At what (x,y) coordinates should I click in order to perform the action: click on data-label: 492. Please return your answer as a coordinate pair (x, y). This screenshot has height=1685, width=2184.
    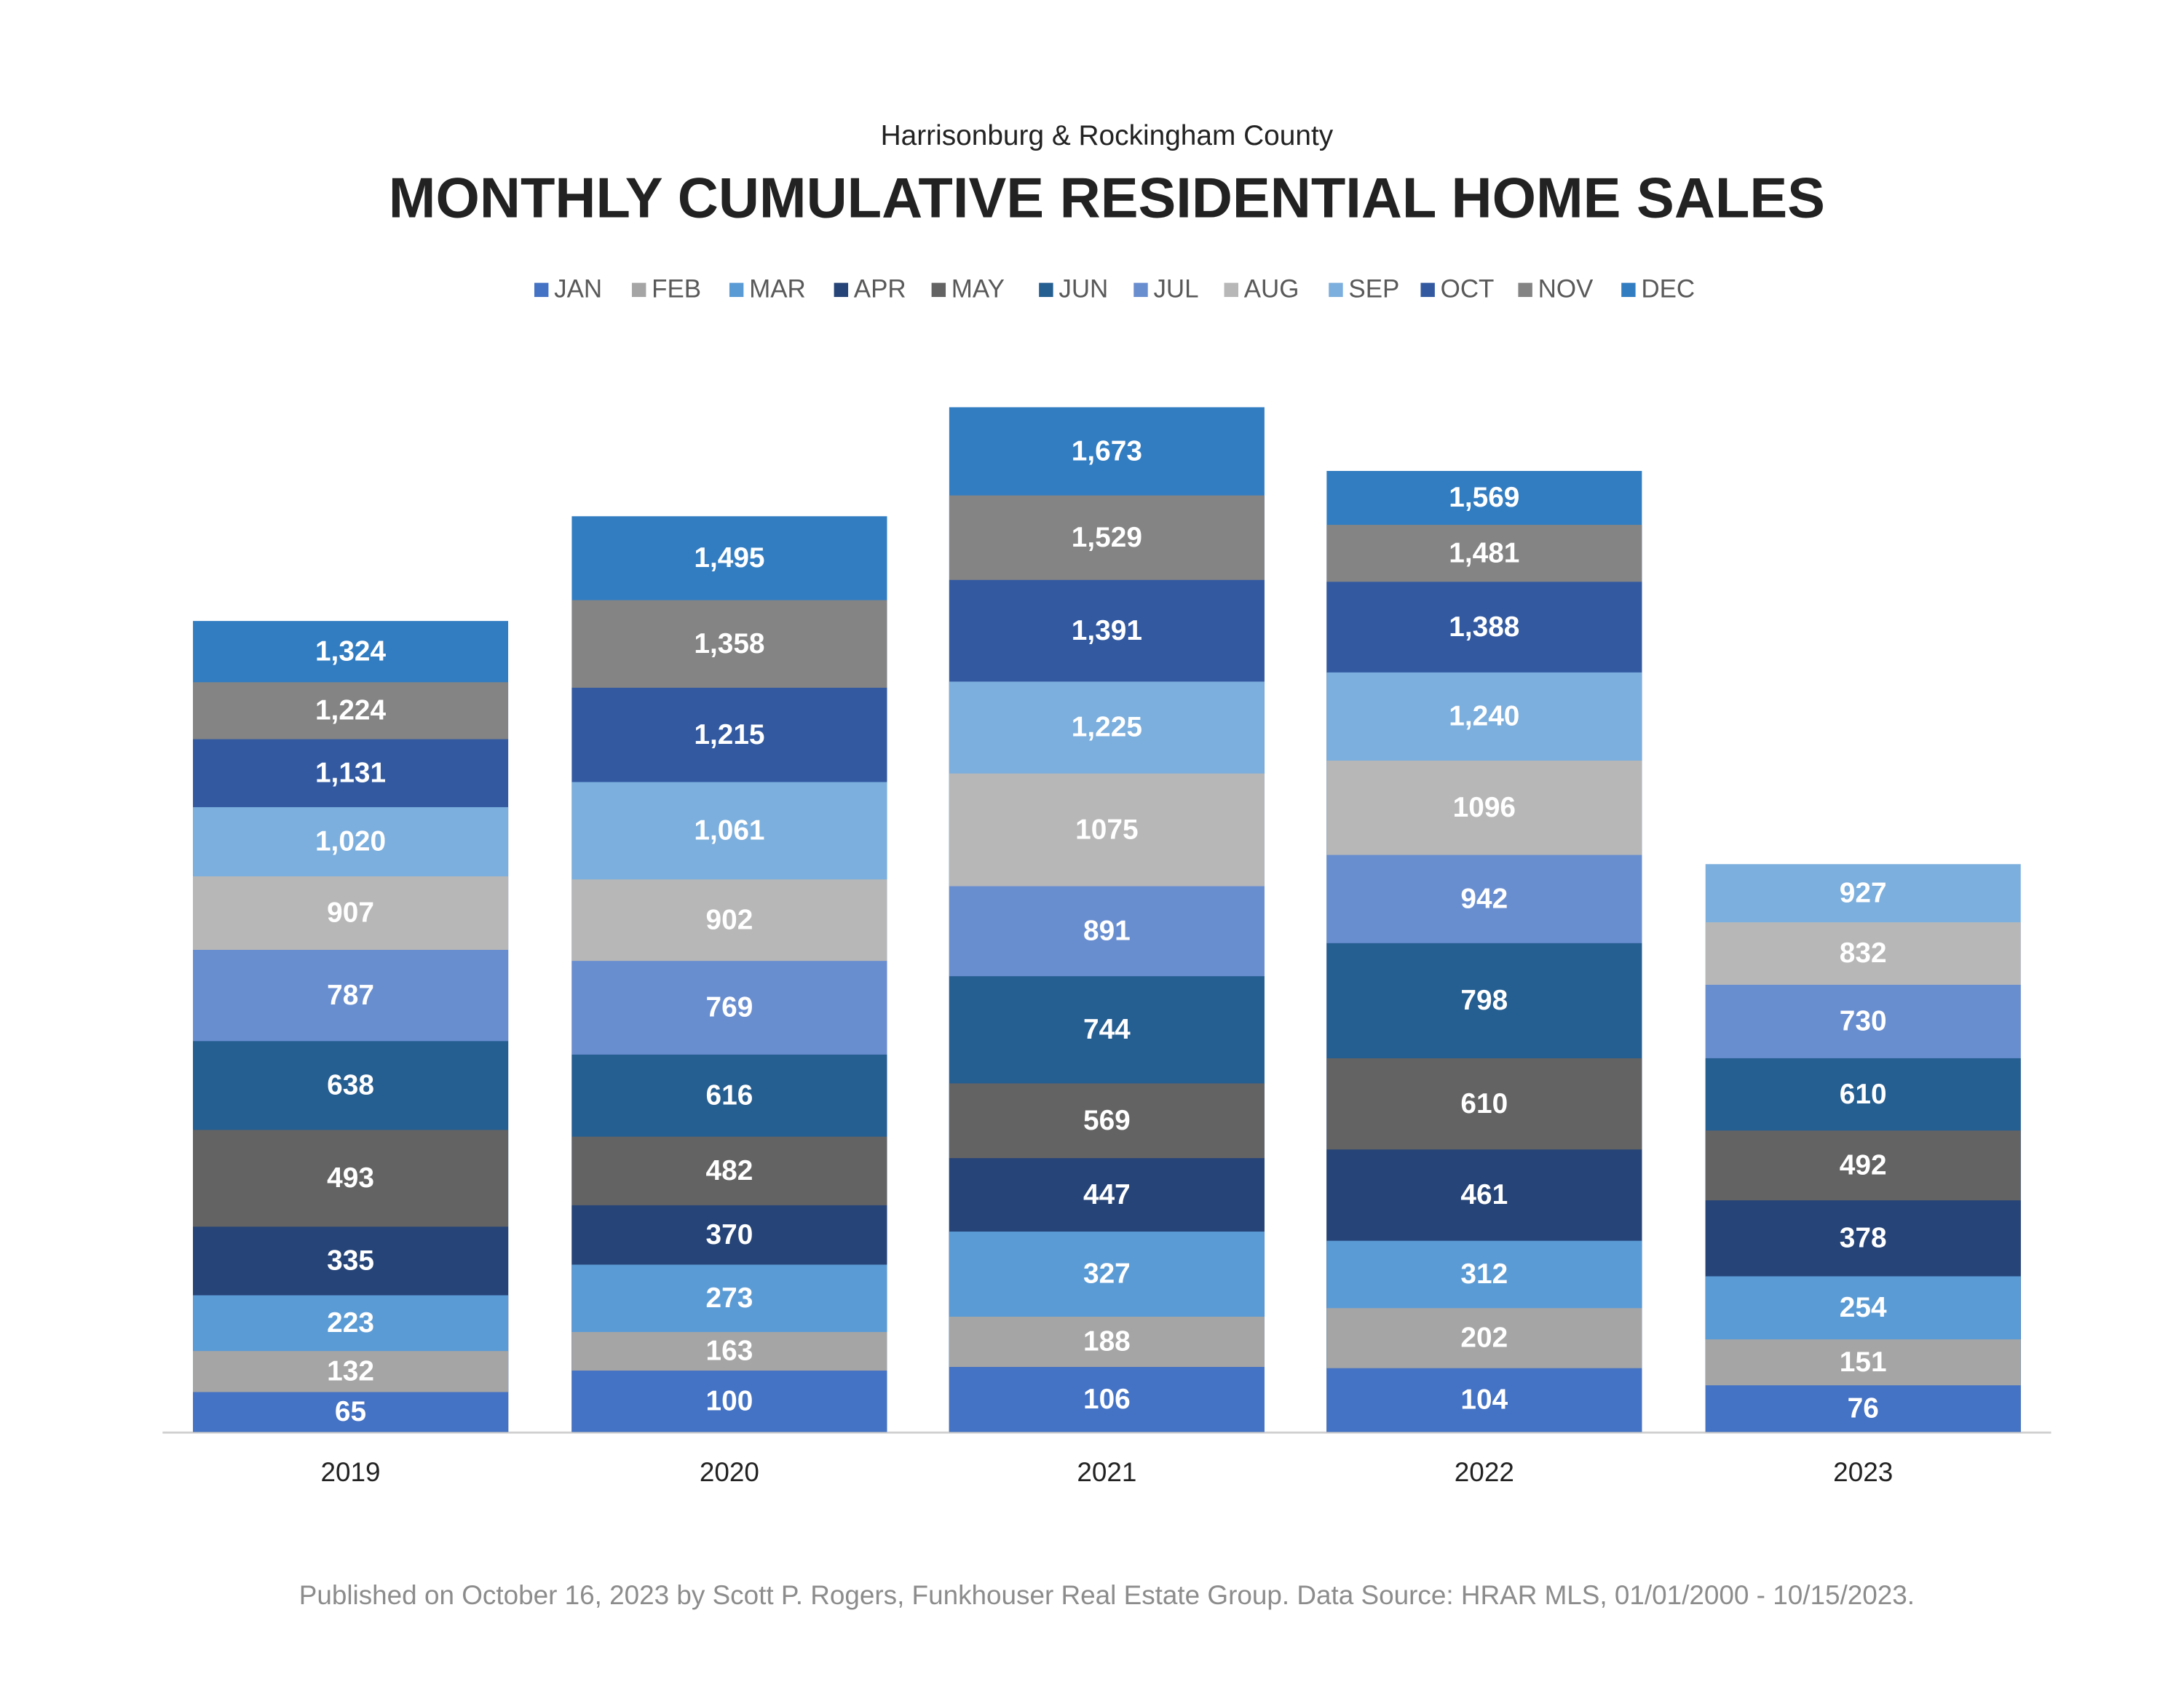
    Looking at the image, I should click on (1863, 1165).